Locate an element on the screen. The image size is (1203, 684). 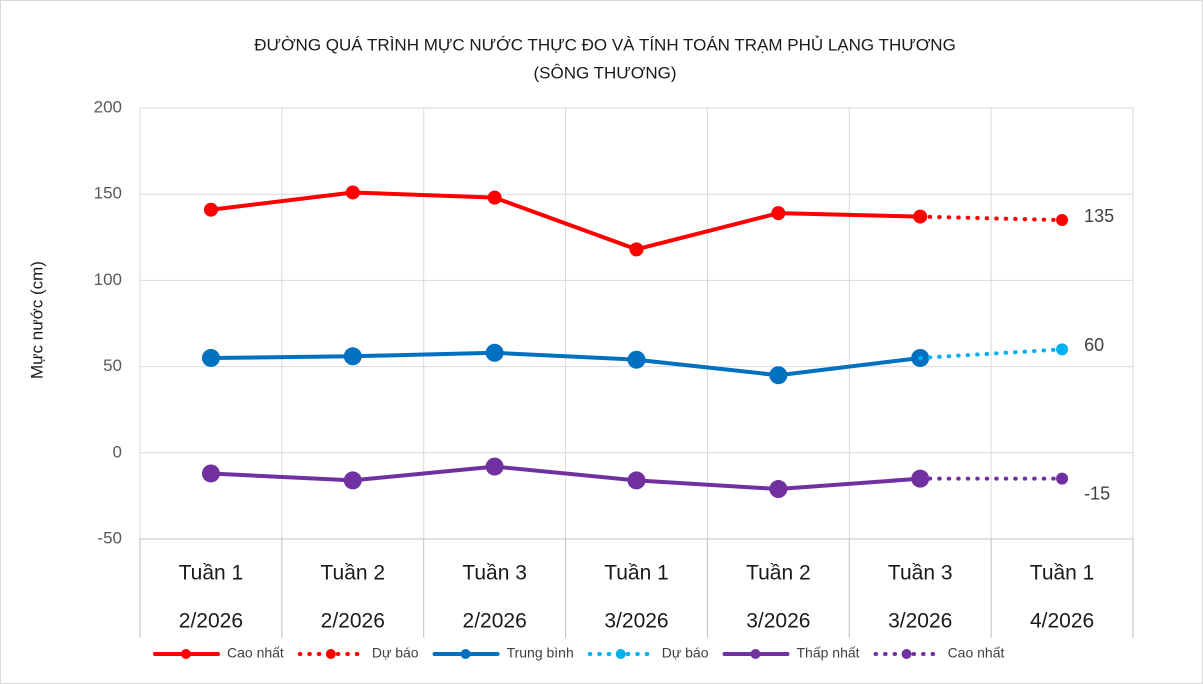
data-label: 135 is located at coordinates (1099, 216).